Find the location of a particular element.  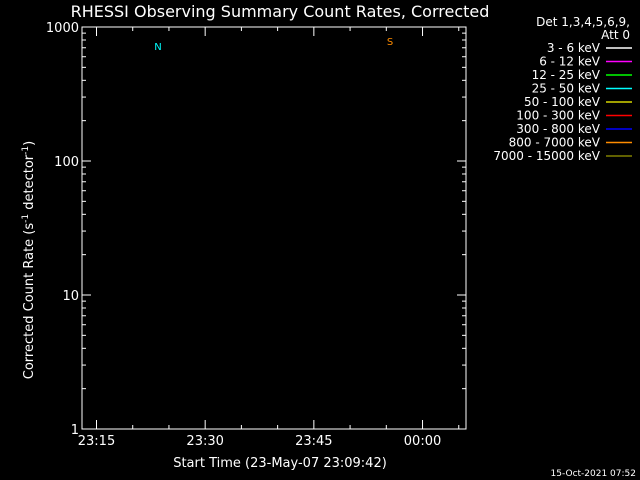

y-tick-label-2: 100 is located at coordinates (66, 162).